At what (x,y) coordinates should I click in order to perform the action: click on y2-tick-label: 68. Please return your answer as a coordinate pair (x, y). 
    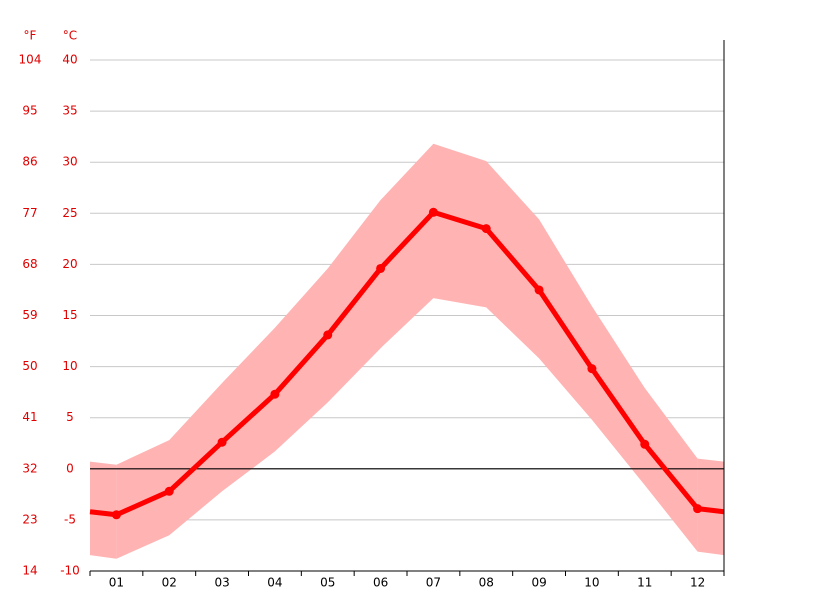
    Looking at the image, I should click on (29, 264).